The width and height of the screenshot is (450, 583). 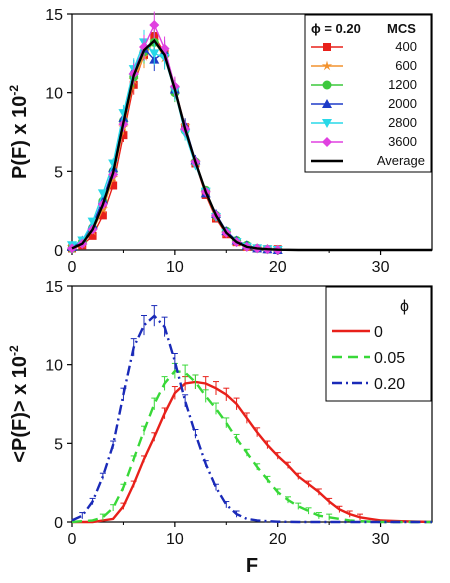 What do you see at coordinates (402, 122) in the screenshot?
I see `top-legend-label: 2800` at bounding box center [402, 122].